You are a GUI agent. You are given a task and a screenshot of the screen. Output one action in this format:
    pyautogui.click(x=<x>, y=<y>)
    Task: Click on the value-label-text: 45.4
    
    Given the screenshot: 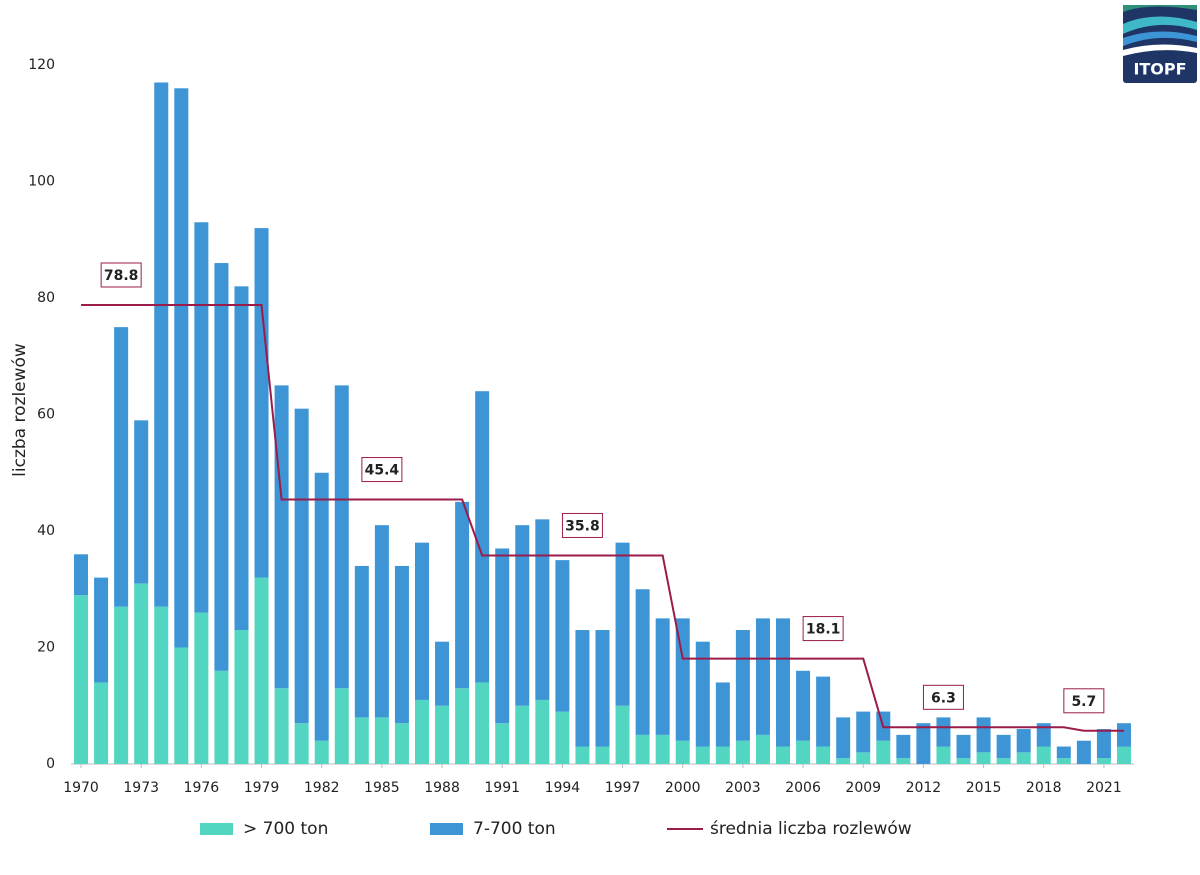 What is the action you would take?
    pyautogui.click(x=382, y=471)
    